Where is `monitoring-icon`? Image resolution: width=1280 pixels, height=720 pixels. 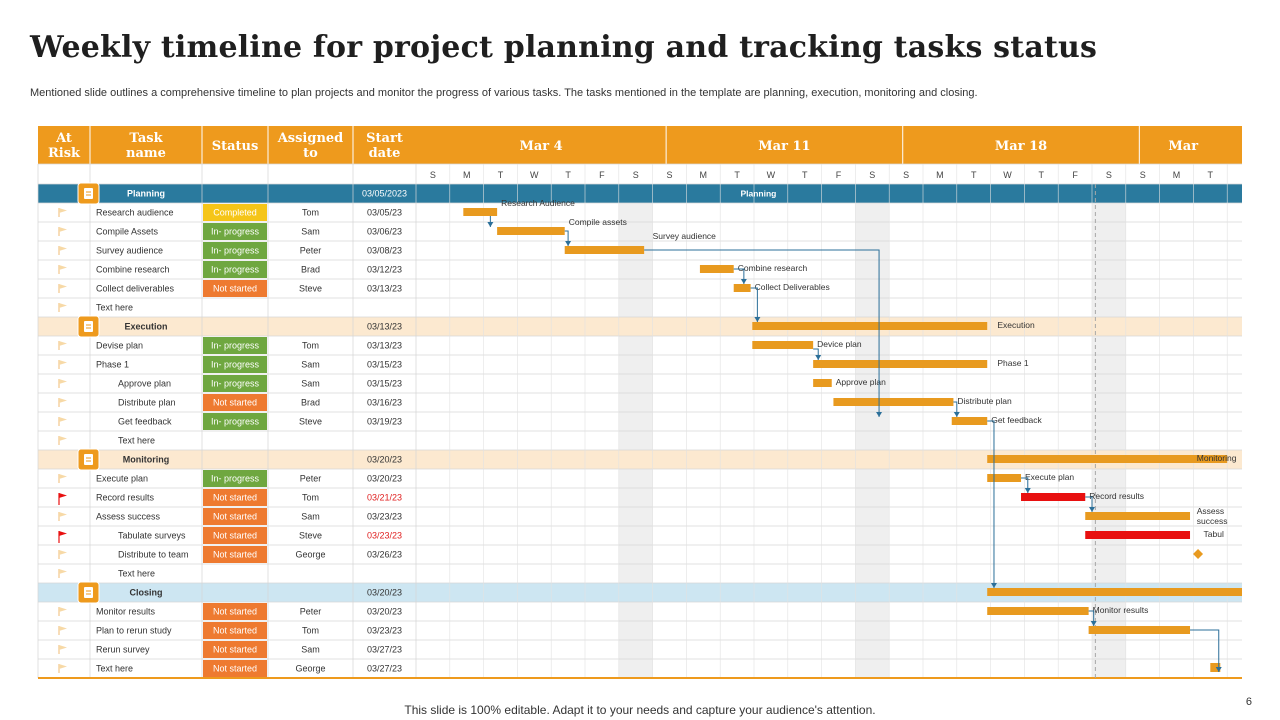
monitoring-icon is located at coordinates (88, 459).